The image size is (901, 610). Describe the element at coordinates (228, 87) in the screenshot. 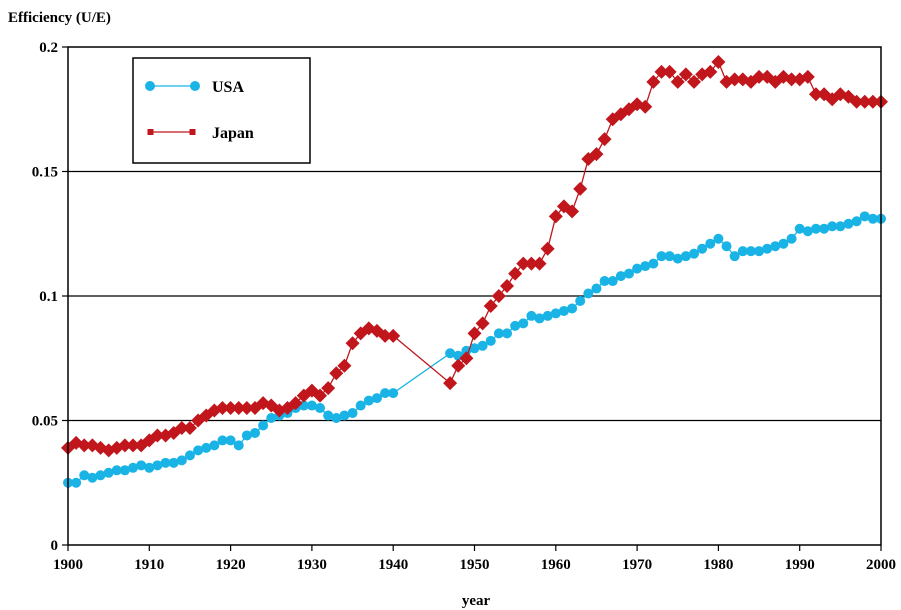

I see `legend-label: USA` at that location.